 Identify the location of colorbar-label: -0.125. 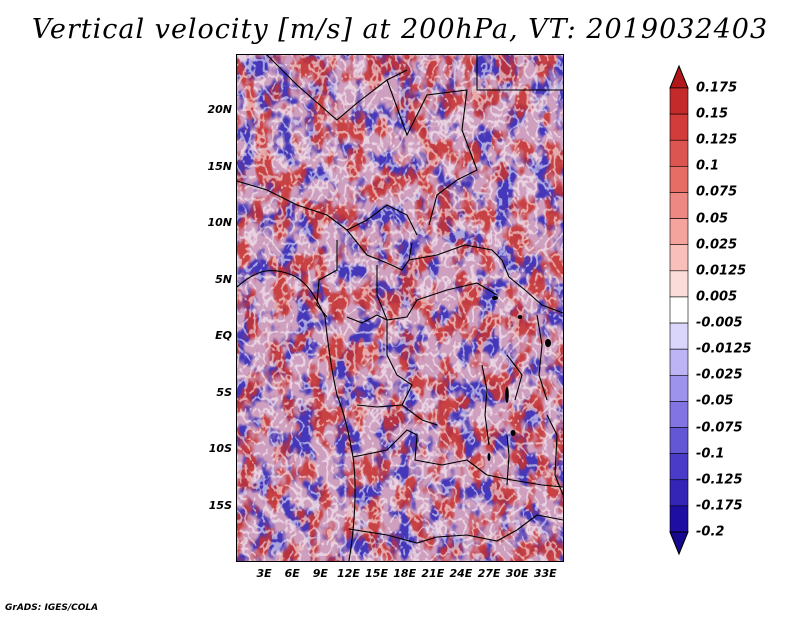
(719, 480).